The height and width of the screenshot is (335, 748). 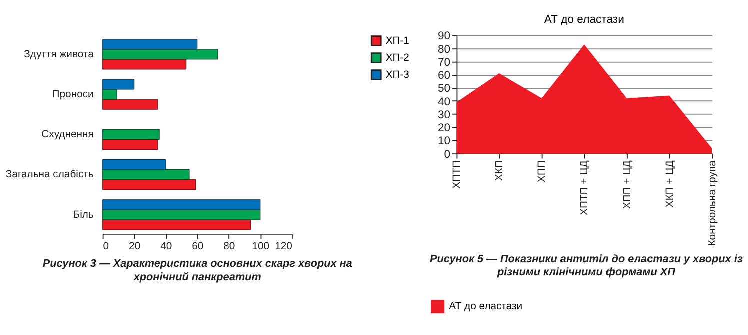 What do you see at coordinates (542, 171) in the screenshot?
I see `x-tick-label: ХПП` at bounding box center [542, 171].